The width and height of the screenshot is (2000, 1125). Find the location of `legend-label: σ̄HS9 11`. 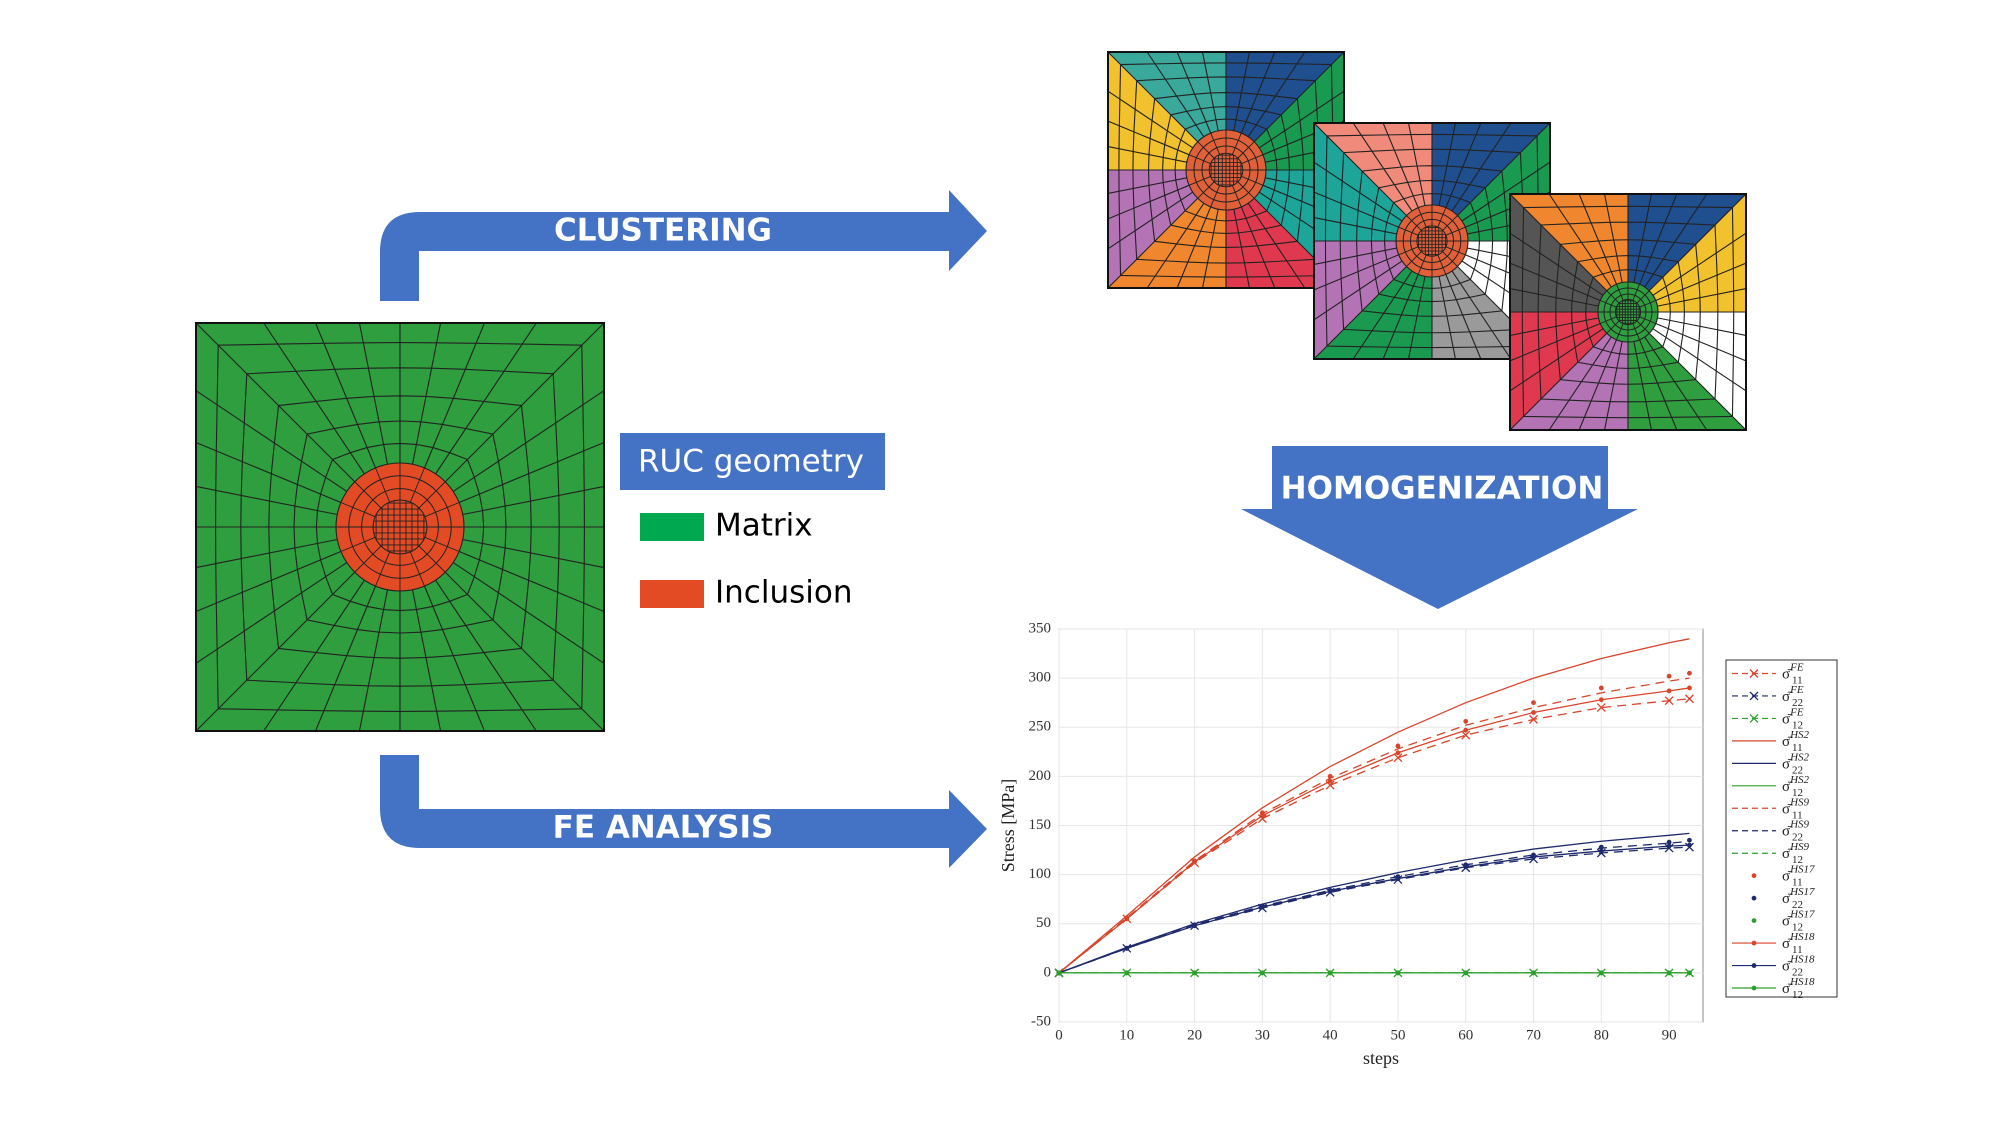

legend-label: σ̄HS9 11 is located at coordinates (1796, 808).